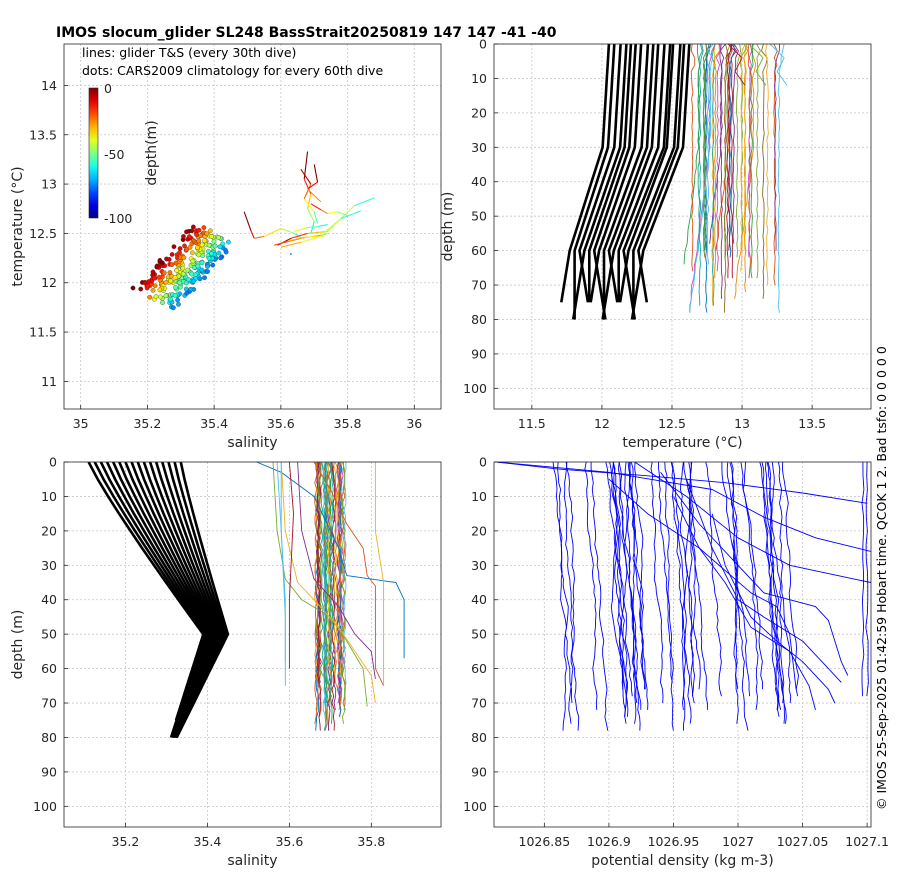 The width and height of the screenshot is (900, 880). Describe the element at coordinates (414, 423) in the screenshot. I see `ts-xtick-label: 36` at that location.